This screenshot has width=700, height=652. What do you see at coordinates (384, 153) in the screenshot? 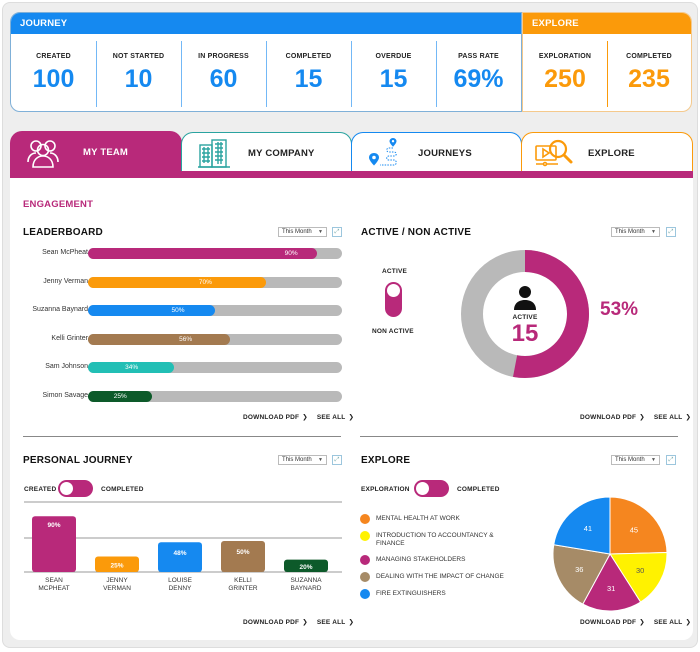
I see `route-pin-icon` at bounding box center [384, 153].